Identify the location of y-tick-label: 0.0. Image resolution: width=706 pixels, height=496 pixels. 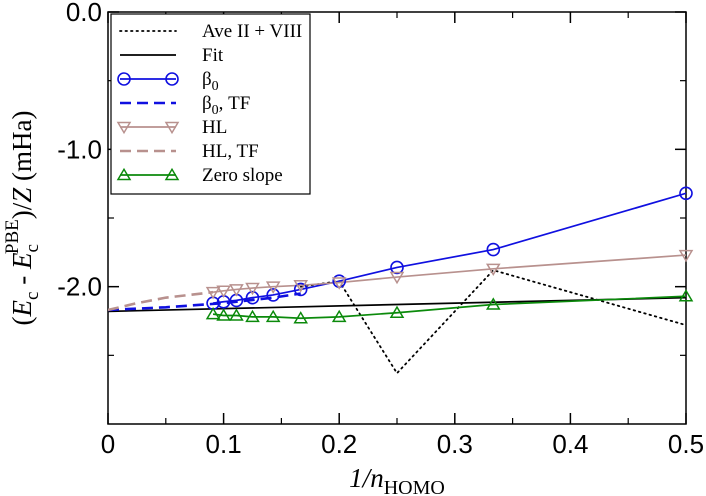
(84, 13).